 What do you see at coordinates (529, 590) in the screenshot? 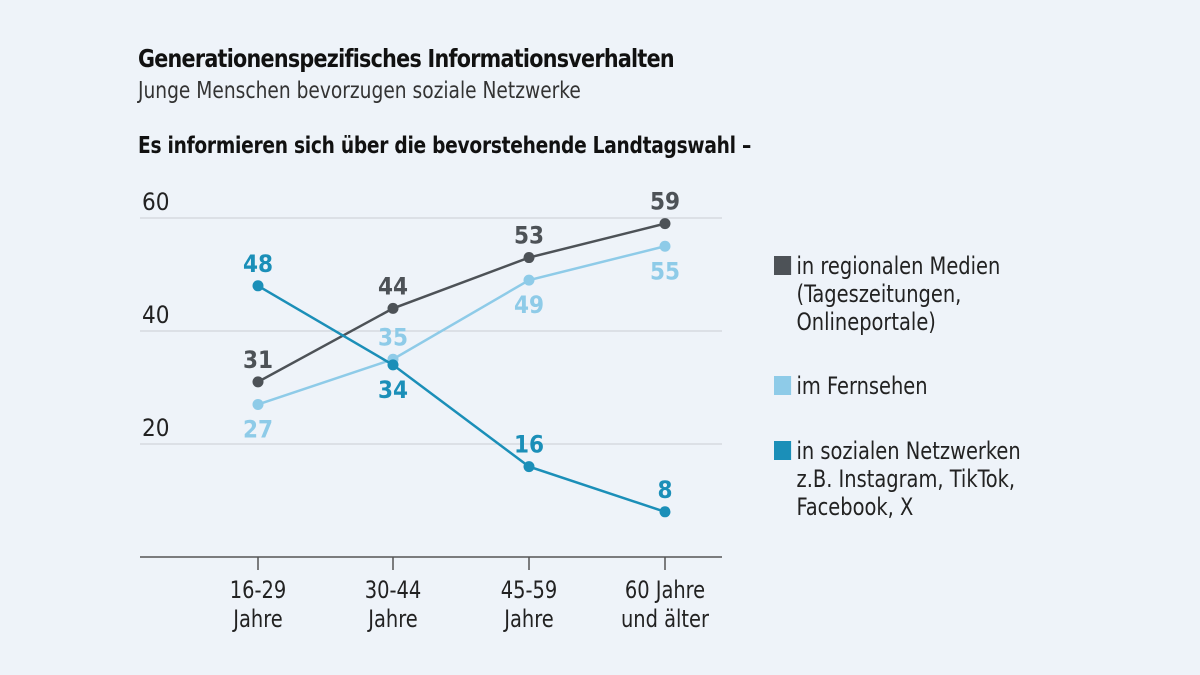
I see `x-tick-label: 45-59` at bounding box center [529, 590].